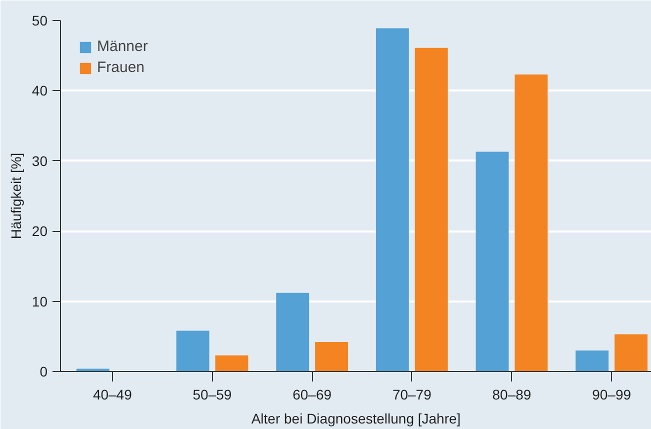 The image size is (651, 429). I want to click on y-tick-label: 30, so click(40, 160).